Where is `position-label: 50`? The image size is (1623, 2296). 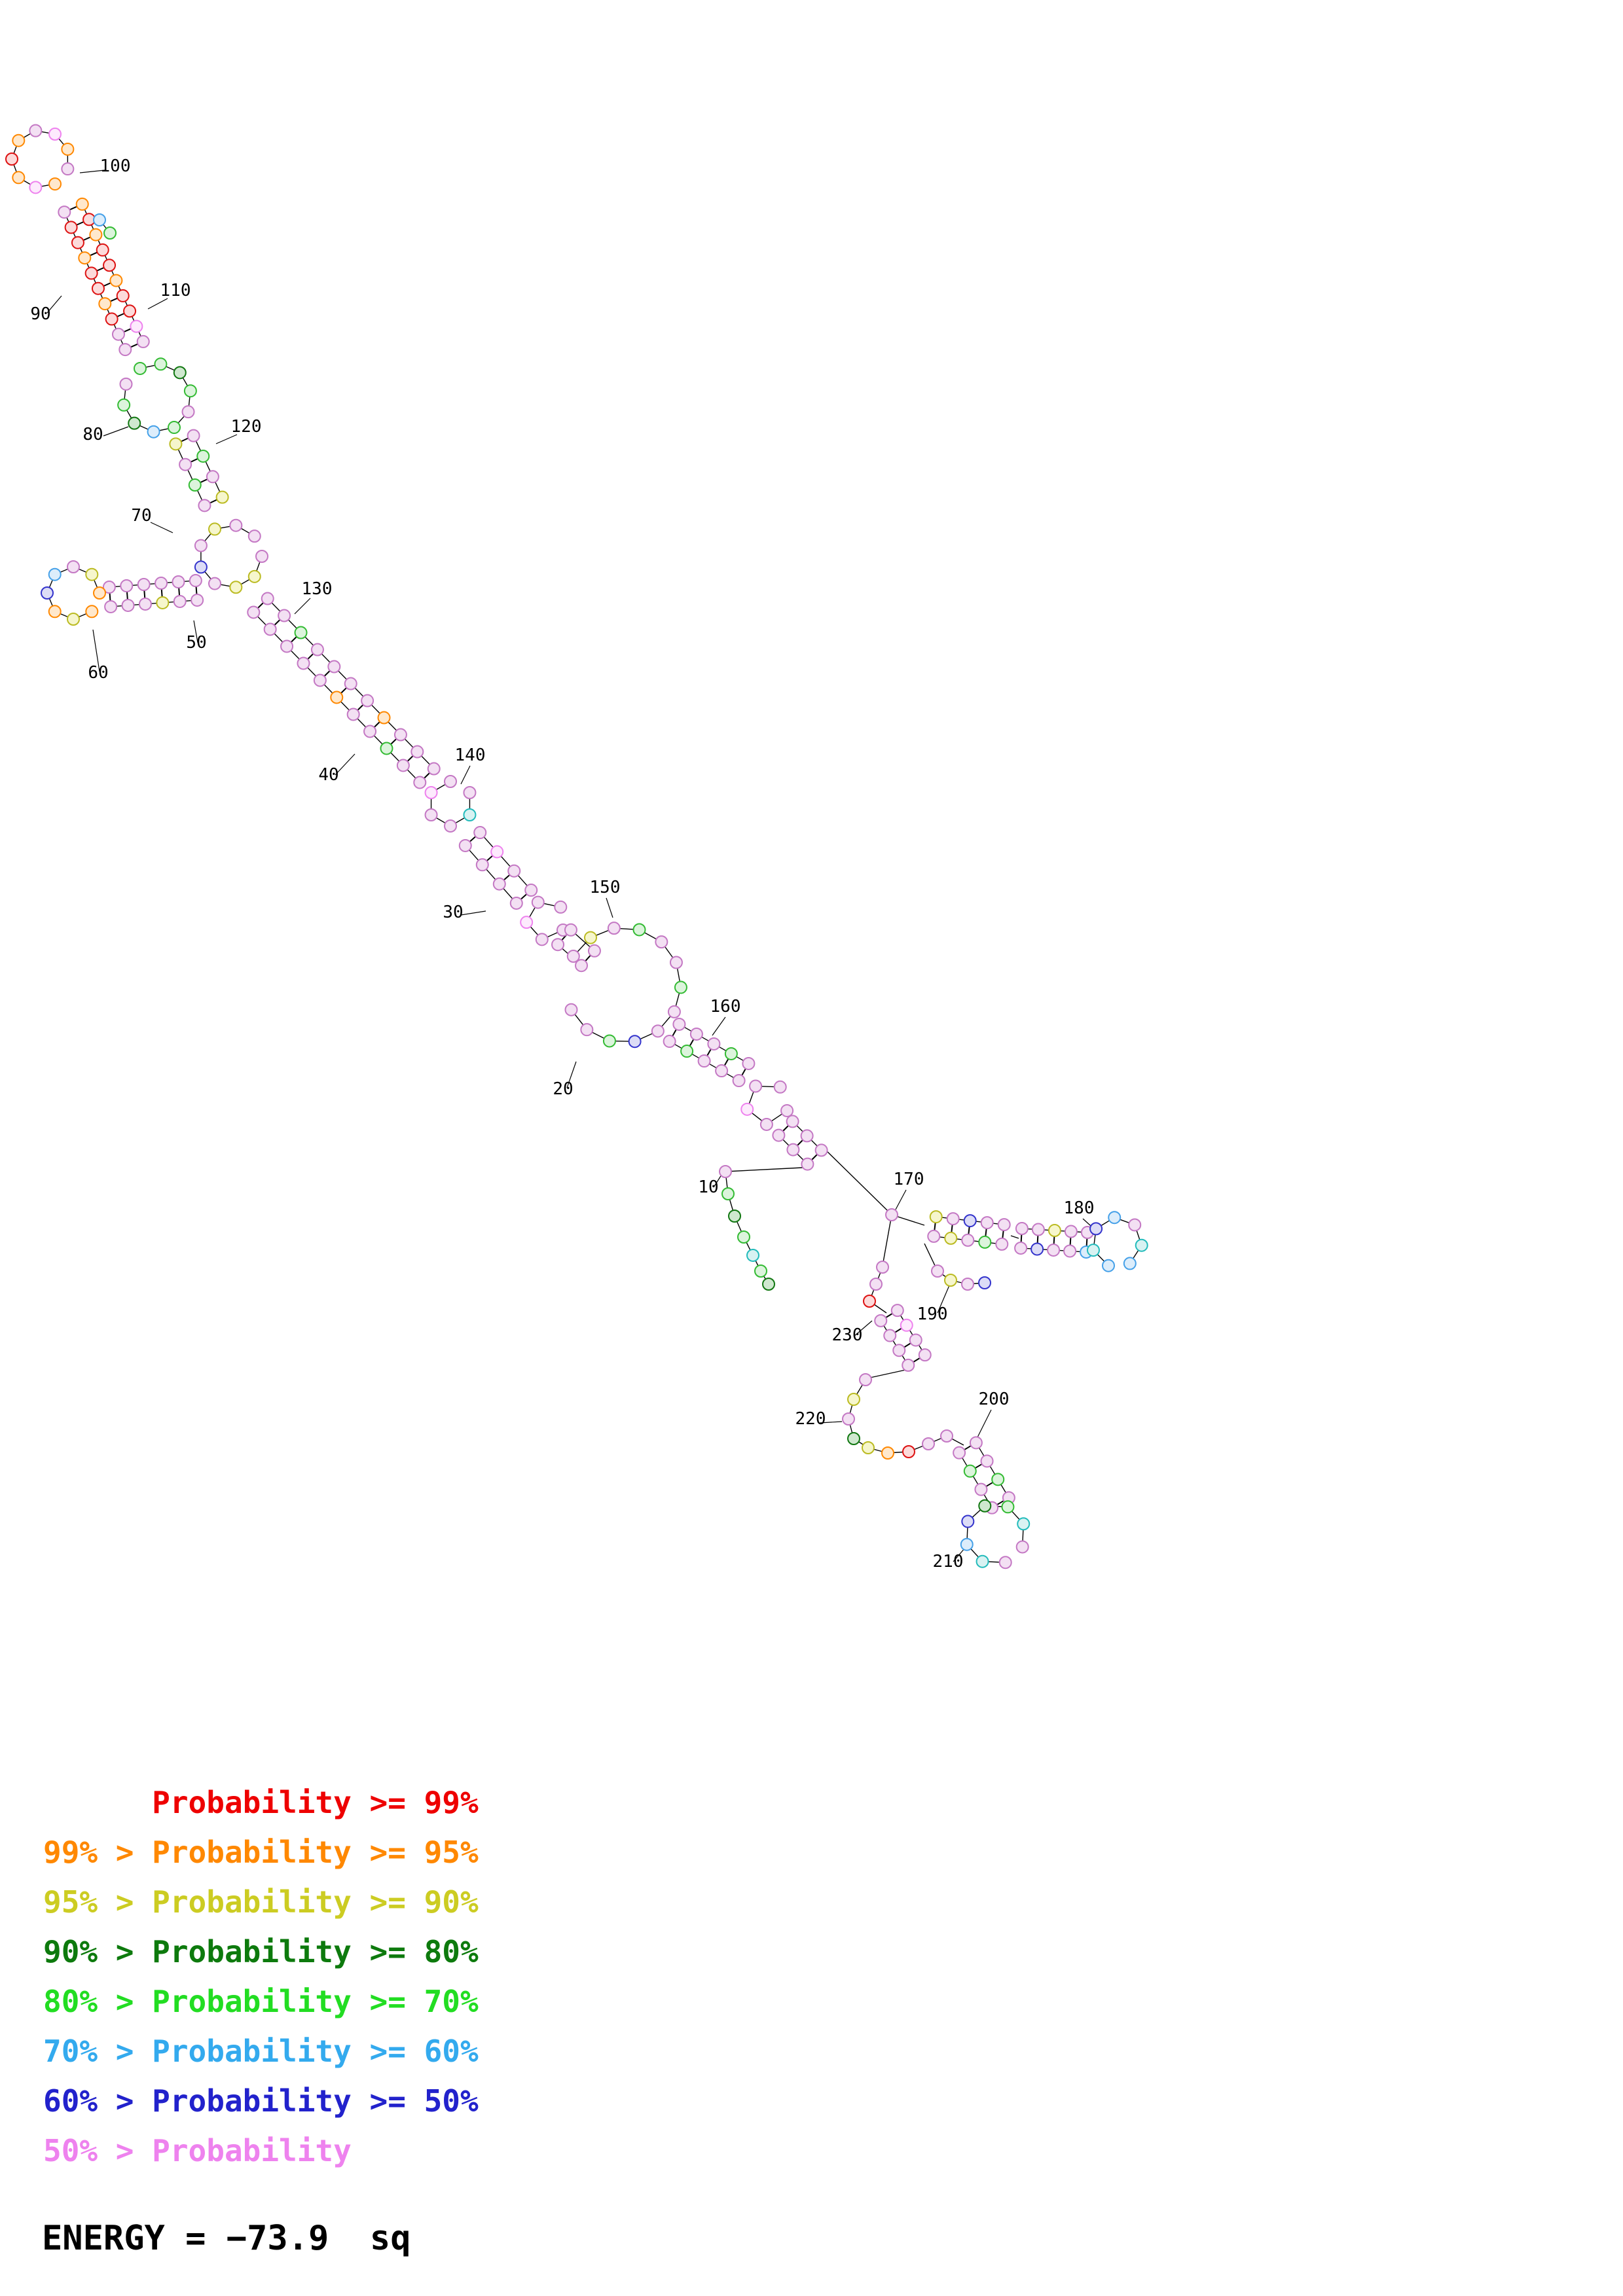
position-label: 50 is located at coordinates (196, 643).